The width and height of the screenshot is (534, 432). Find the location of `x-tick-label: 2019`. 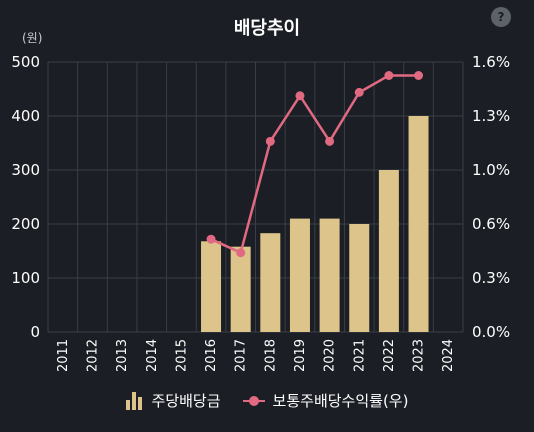

x-tick-label: 2019 is located at coordinates (300, 355).